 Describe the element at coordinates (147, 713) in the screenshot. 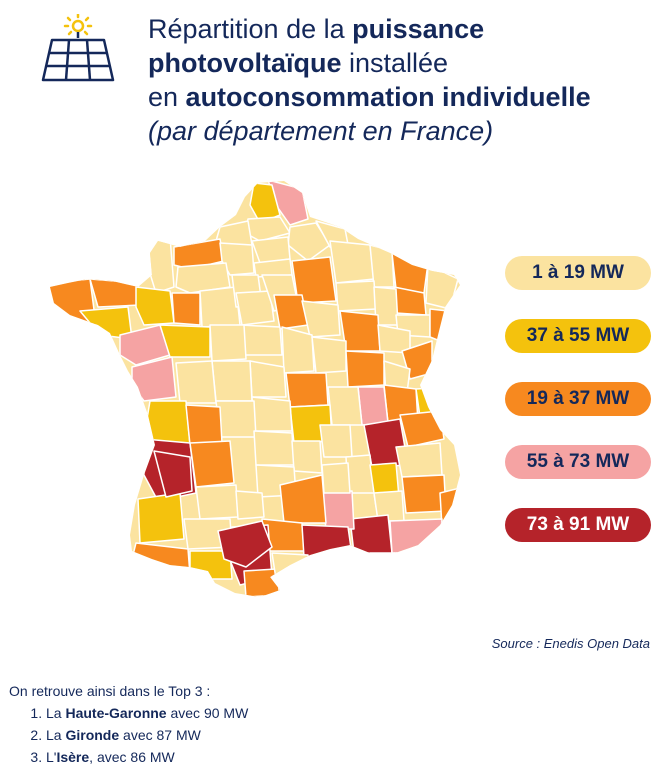

I see `top3-item: La Haute-Garonne avec 90 MW` at that location.